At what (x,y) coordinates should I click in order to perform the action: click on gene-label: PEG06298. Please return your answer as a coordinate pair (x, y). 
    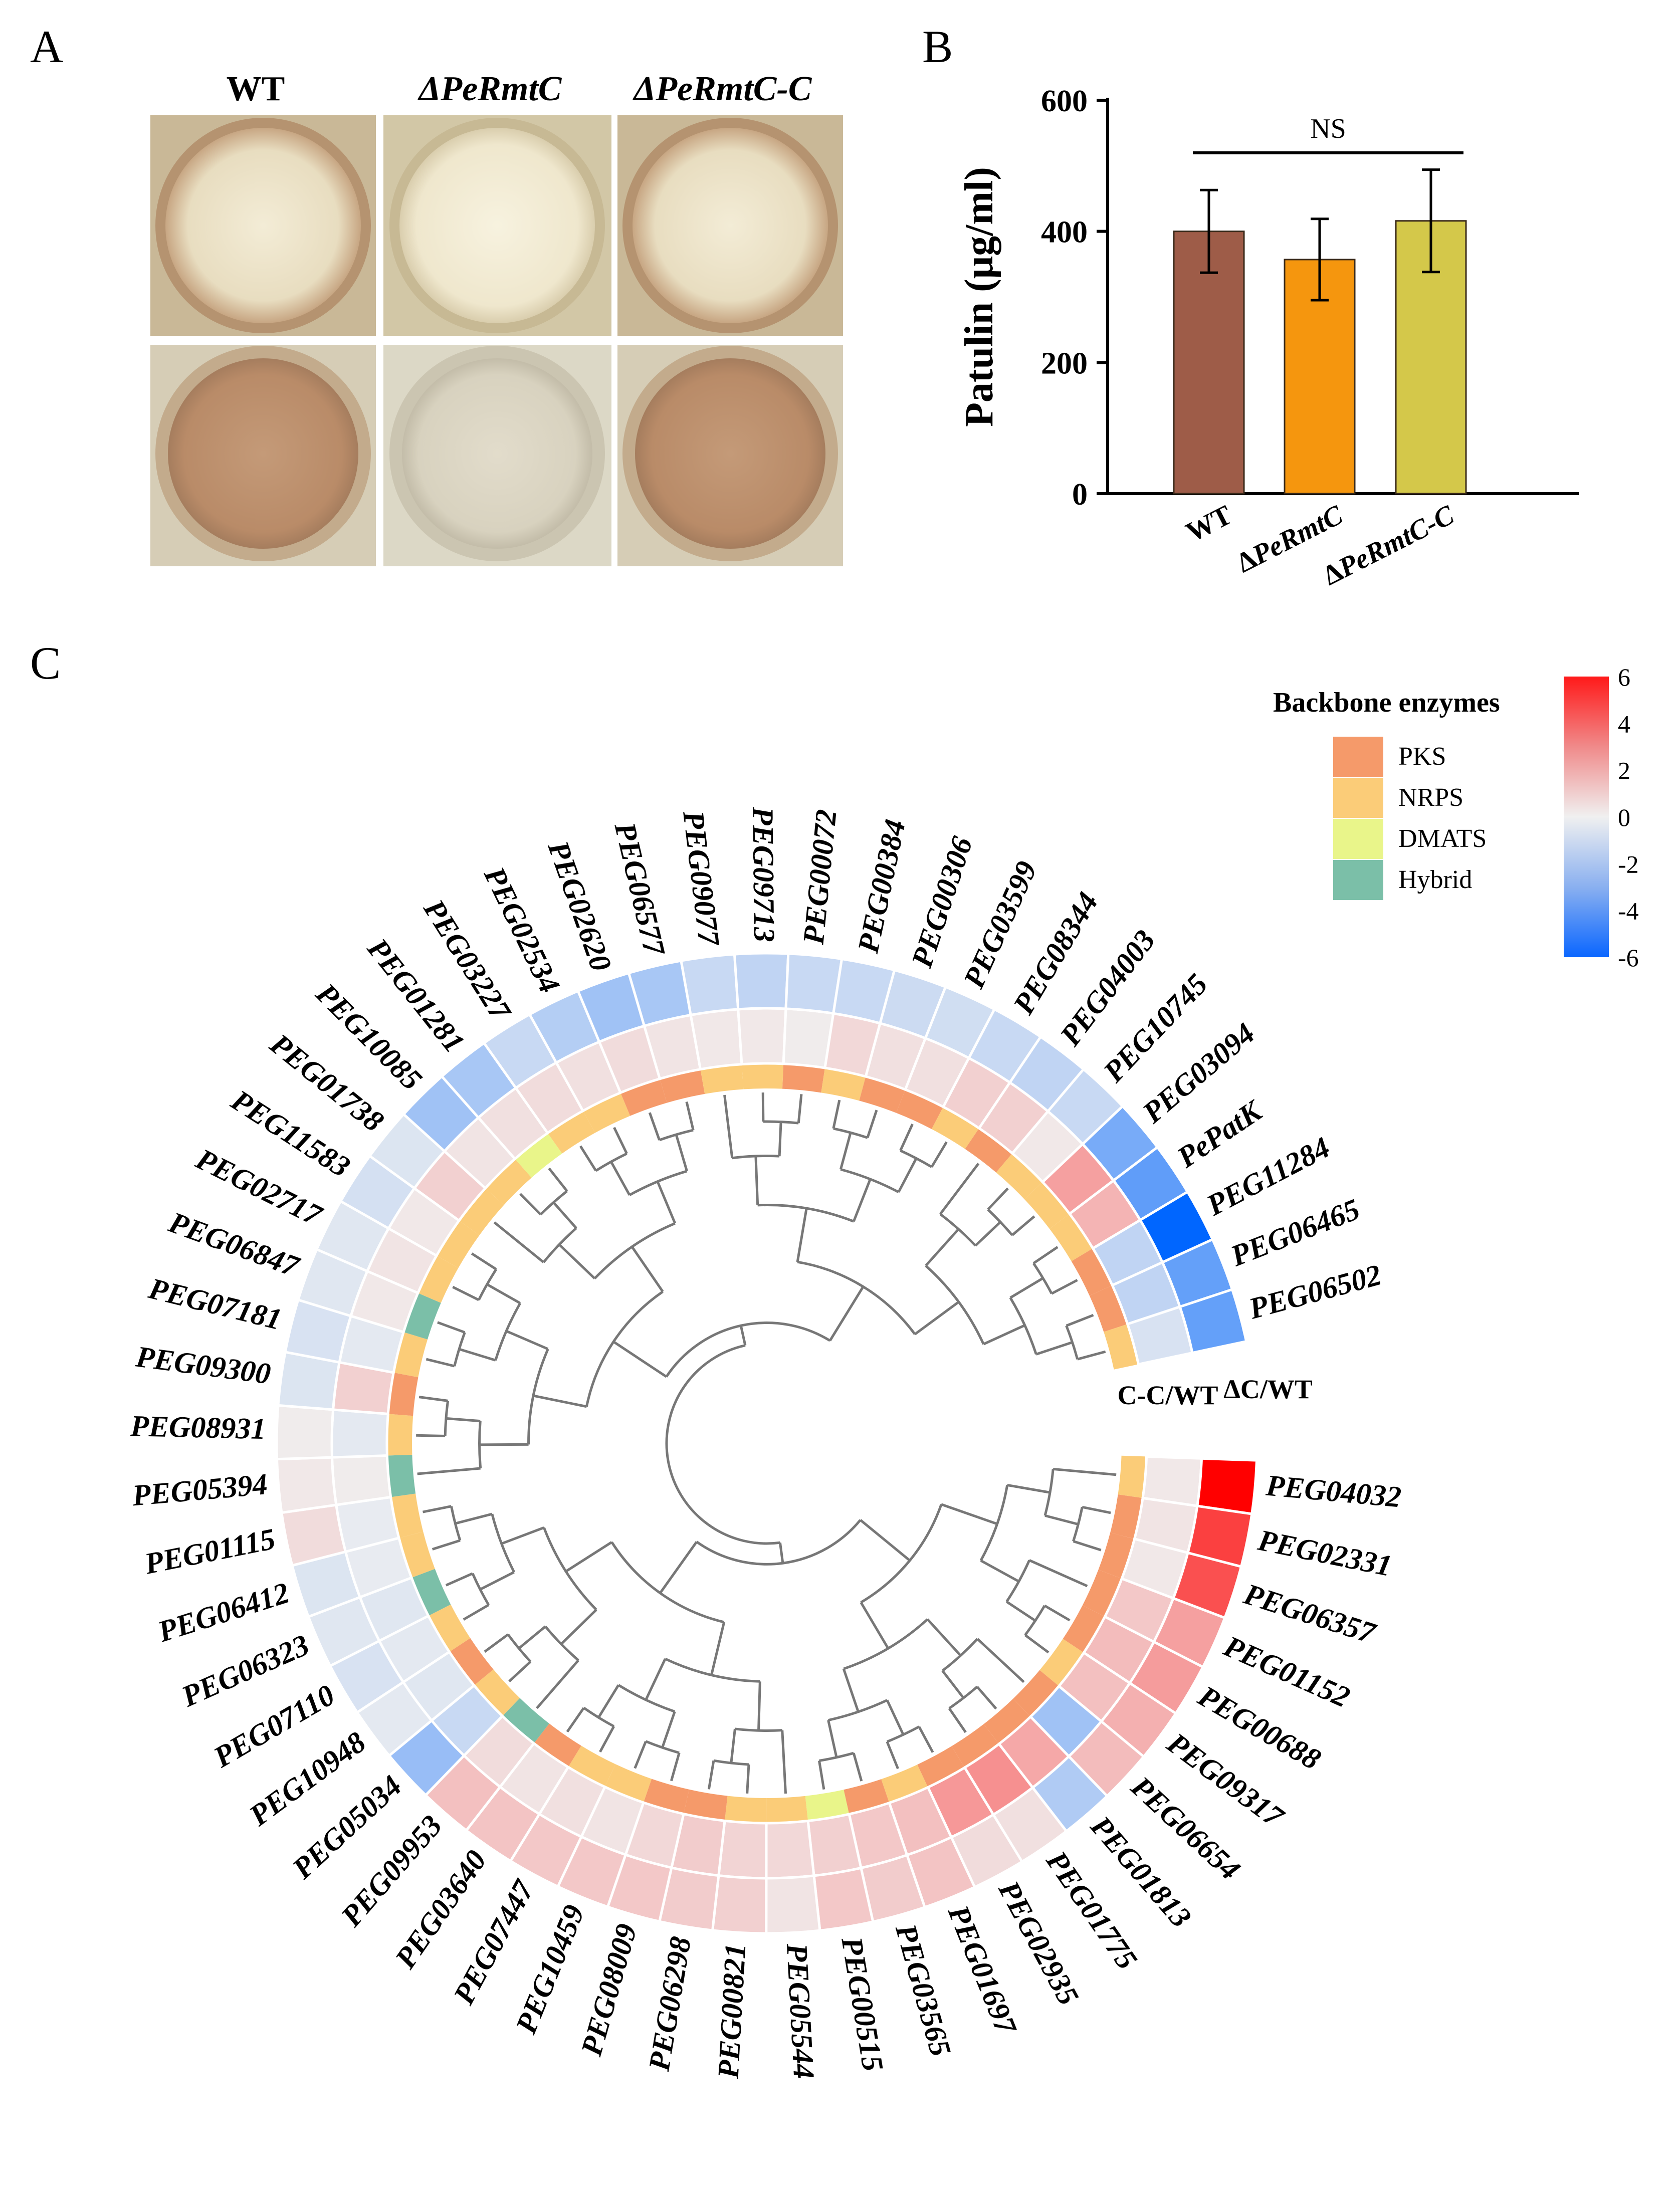
    Looking at the image, I should click on (669, 2004).